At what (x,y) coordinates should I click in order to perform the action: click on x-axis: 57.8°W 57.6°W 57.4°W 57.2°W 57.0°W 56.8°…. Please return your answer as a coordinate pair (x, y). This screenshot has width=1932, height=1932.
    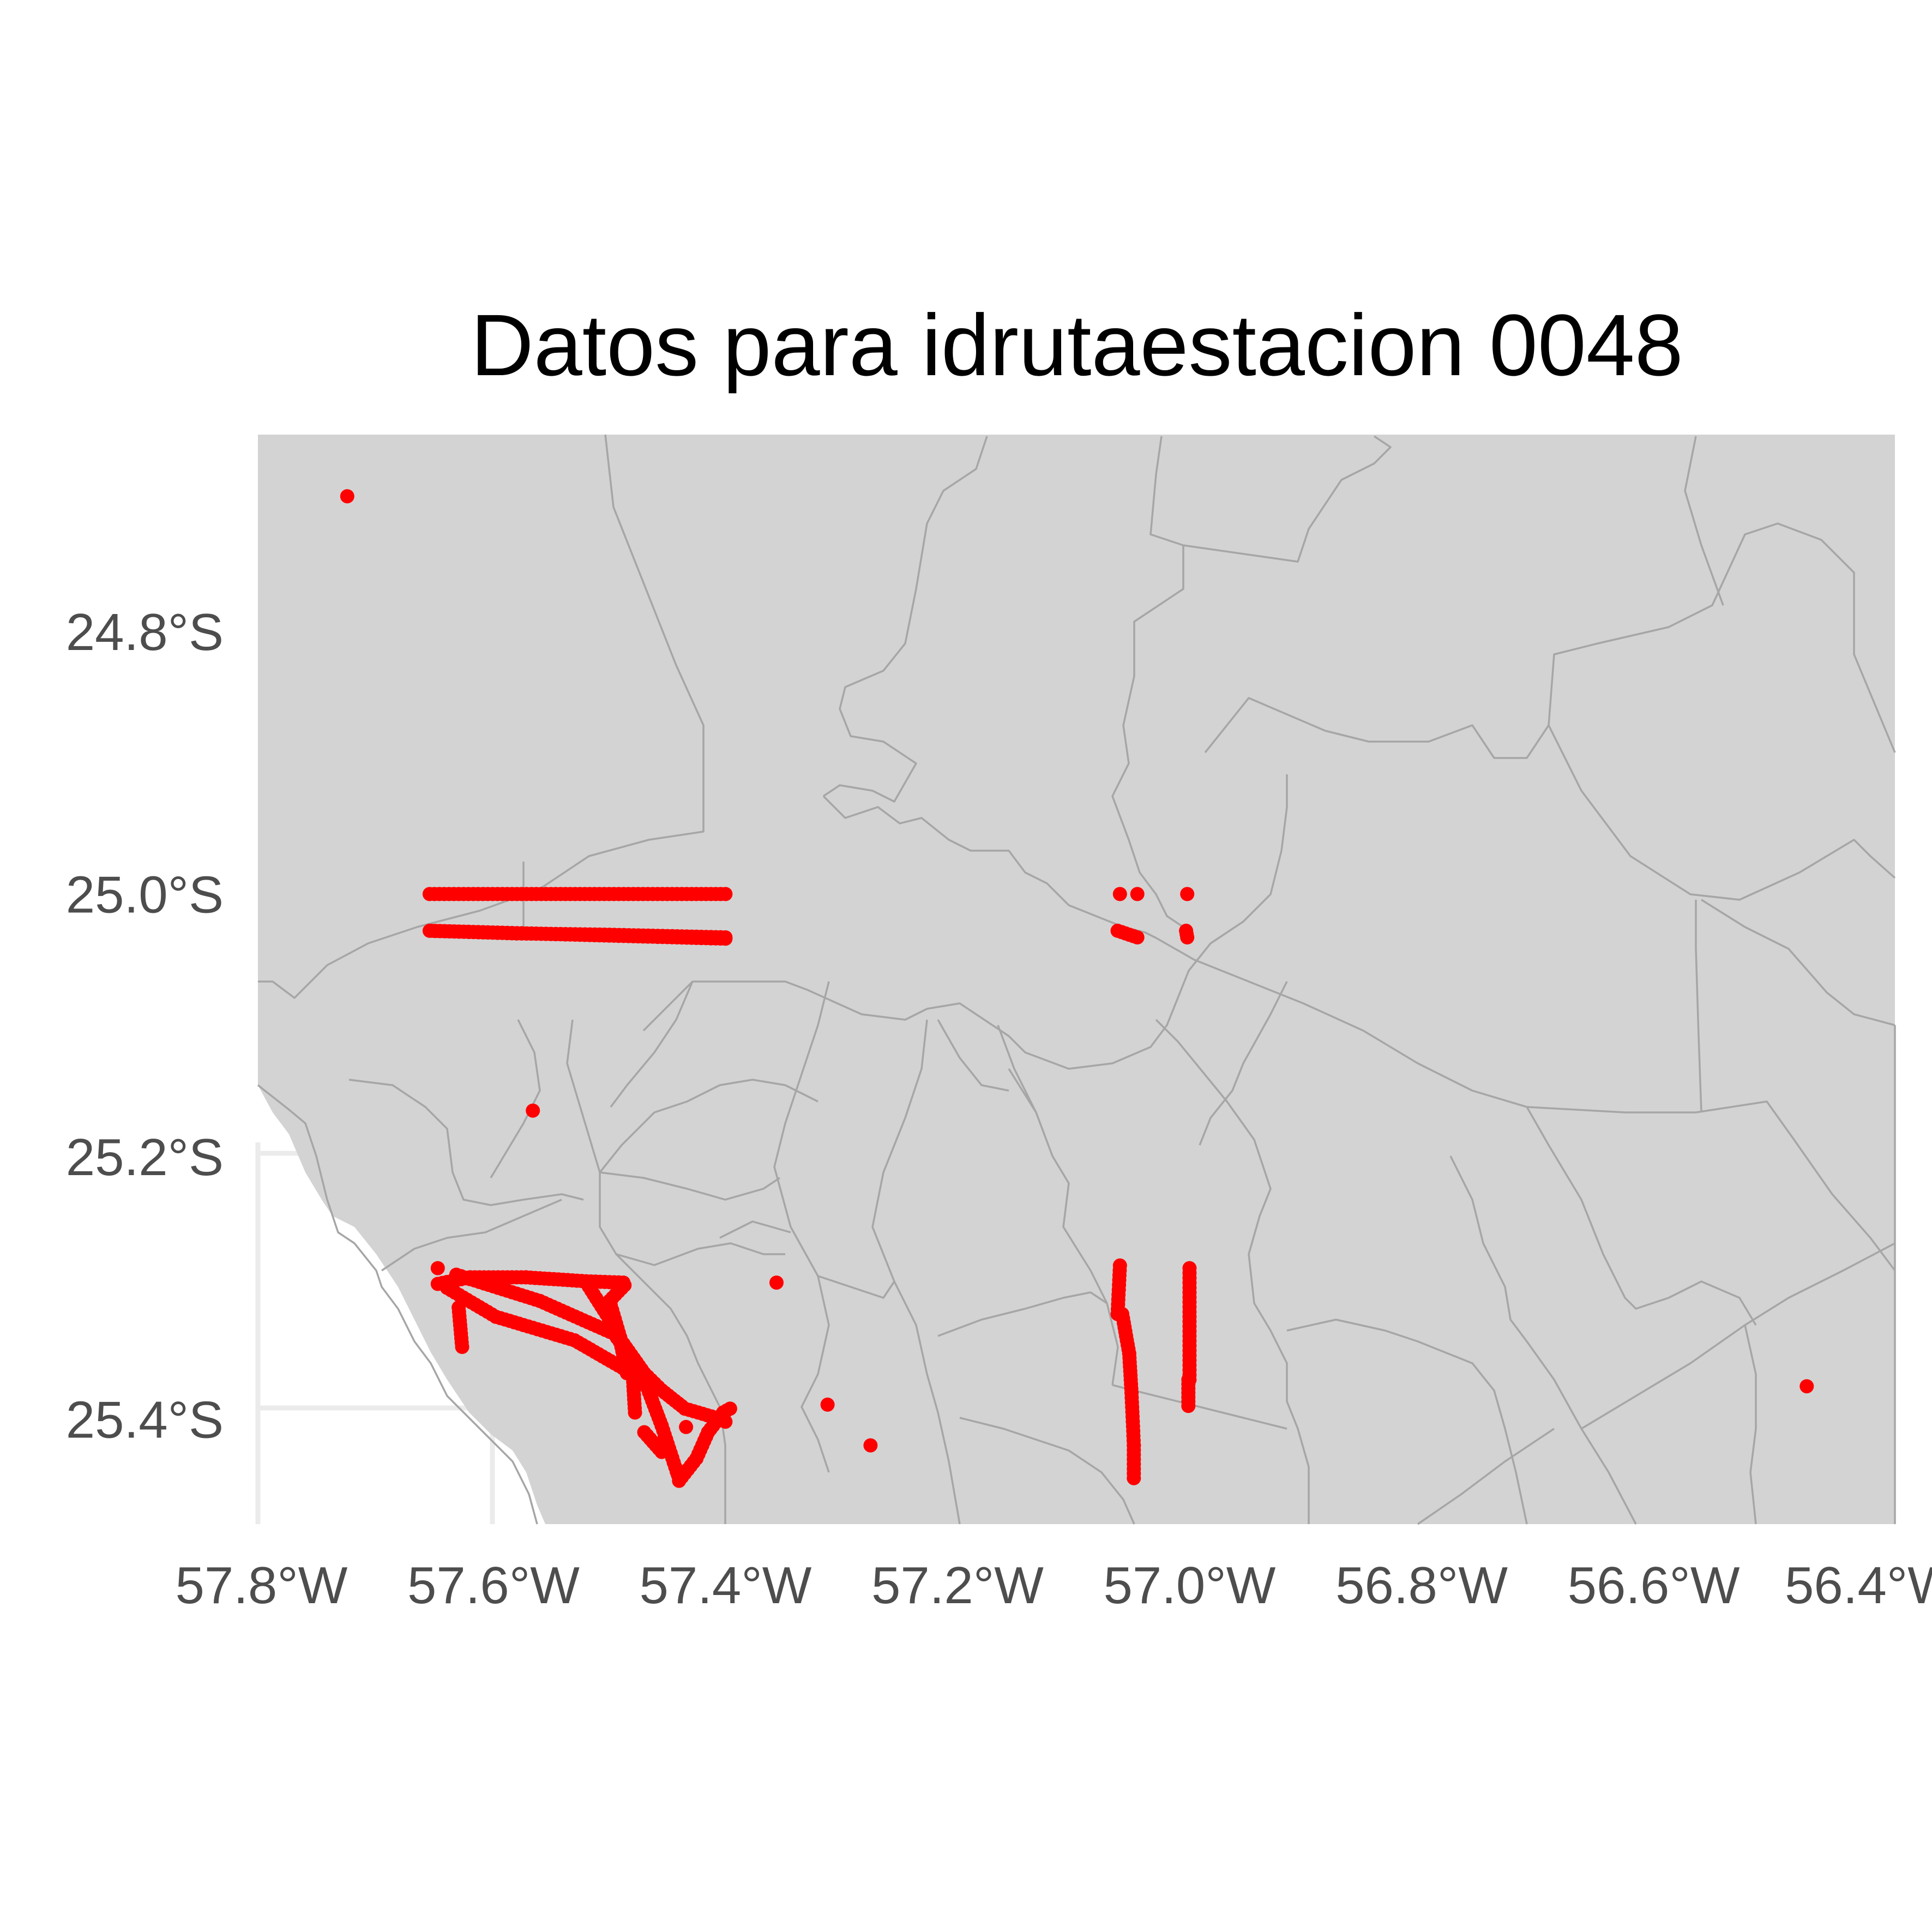
    Looking at the image, I should click on (1053, 1585).